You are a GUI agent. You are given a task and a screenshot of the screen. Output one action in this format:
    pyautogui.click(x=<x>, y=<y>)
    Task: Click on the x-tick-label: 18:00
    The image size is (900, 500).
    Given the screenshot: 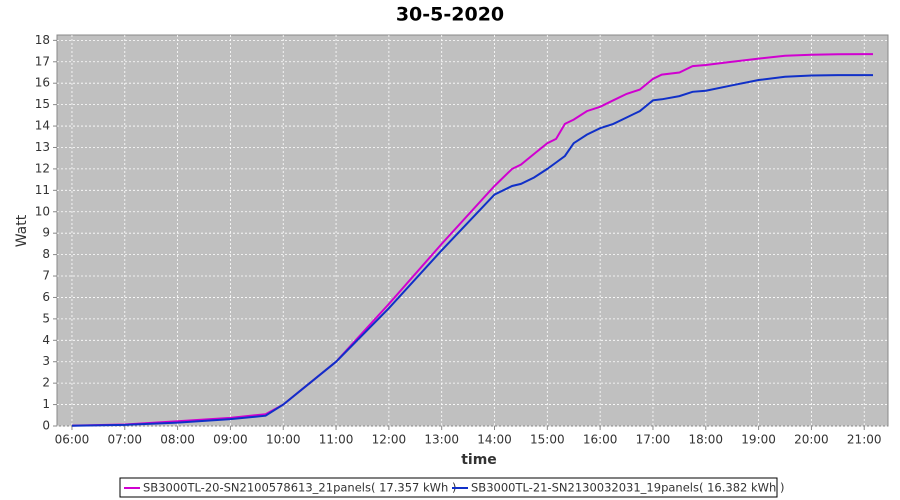 What is the action you would take?
    pyautogui.click(x=705, y=440)
    